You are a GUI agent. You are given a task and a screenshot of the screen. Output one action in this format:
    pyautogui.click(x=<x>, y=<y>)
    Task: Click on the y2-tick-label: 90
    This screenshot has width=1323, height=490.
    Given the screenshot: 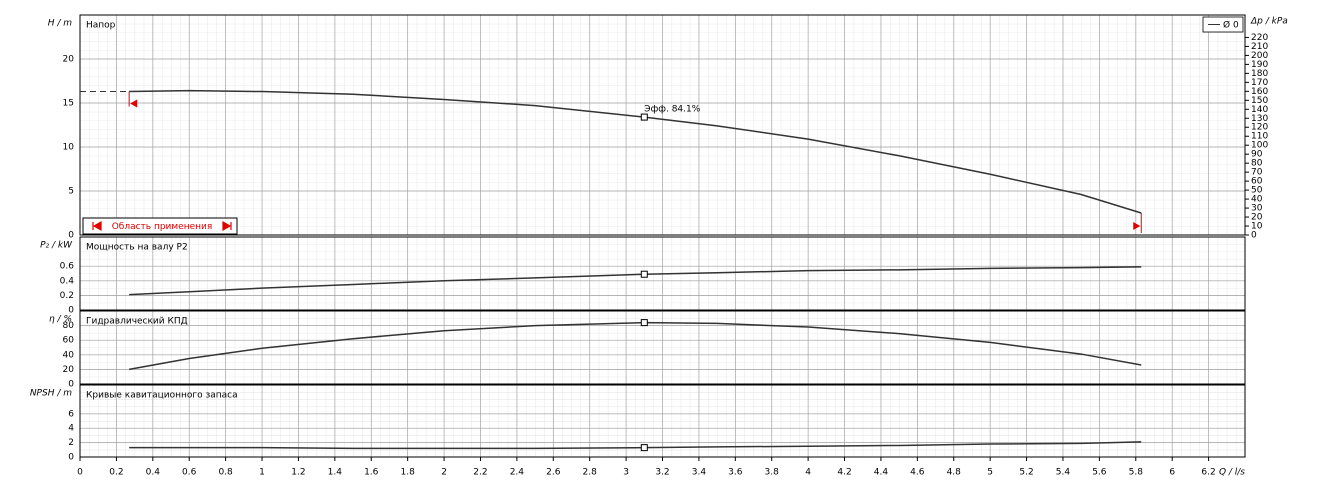 What is the action you would take?
    pyautogui.click(x=1257, y=155)
    